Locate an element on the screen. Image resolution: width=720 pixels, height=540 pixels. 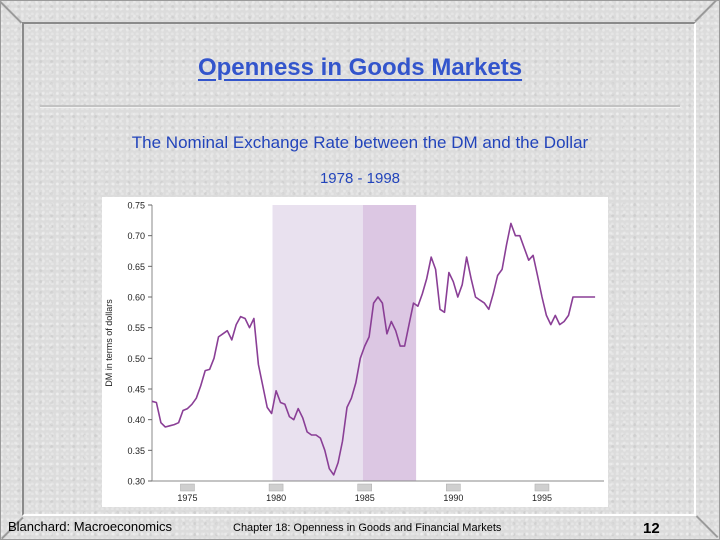
x-band-1975 is located at coordinates (187, 487).